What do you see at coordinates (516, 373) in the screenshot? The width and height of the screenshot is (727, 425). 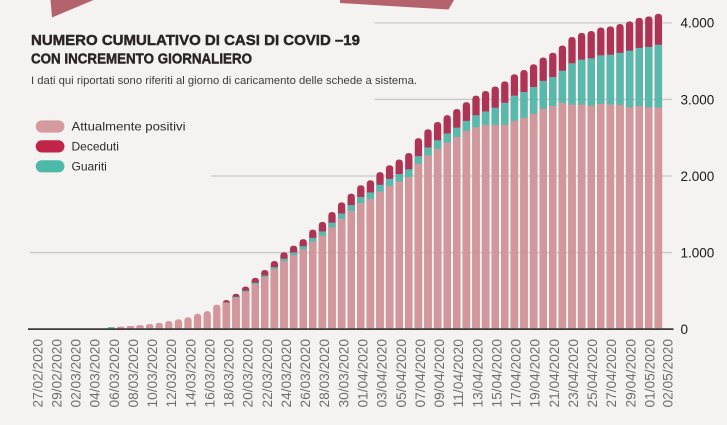 I see `svg-text: 17/04/2020` at bounding box center [516, 373].